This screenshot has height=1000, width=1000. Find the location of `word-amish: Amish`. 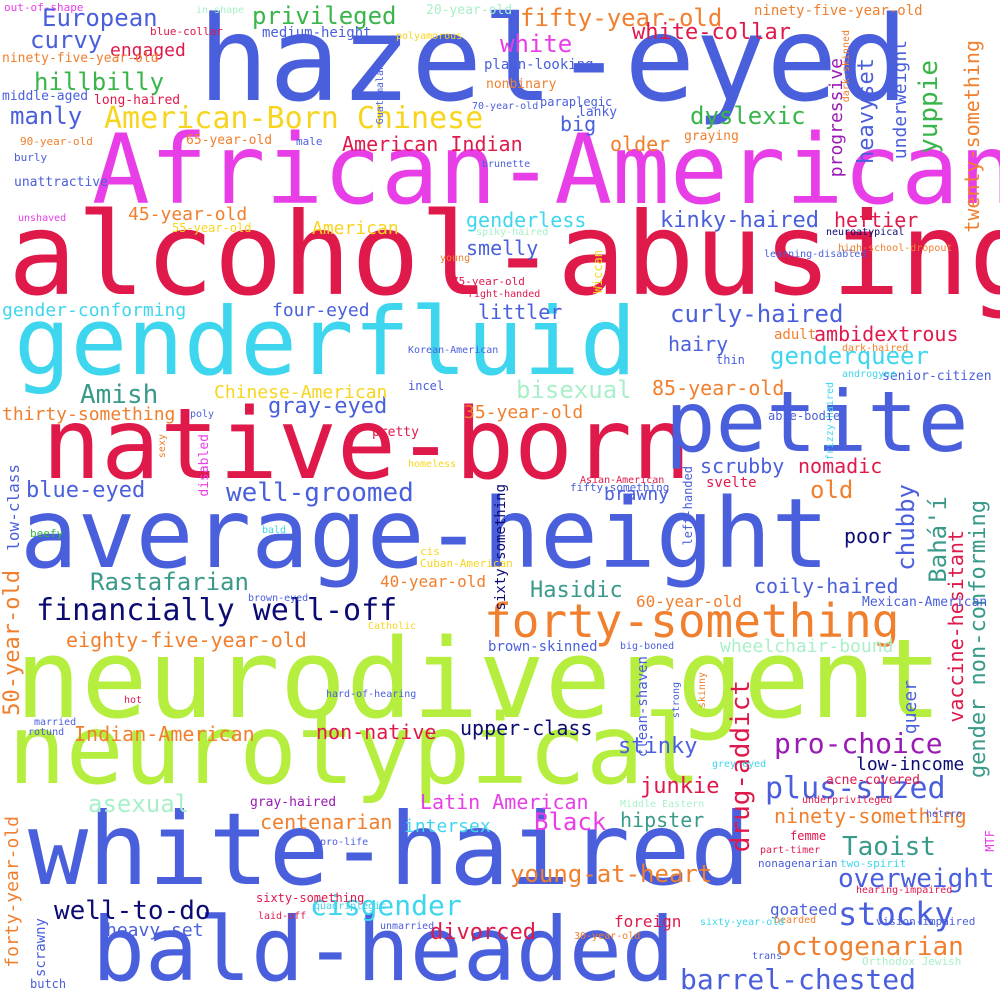

word-amish: Amish is located at coordinates (119, 395).